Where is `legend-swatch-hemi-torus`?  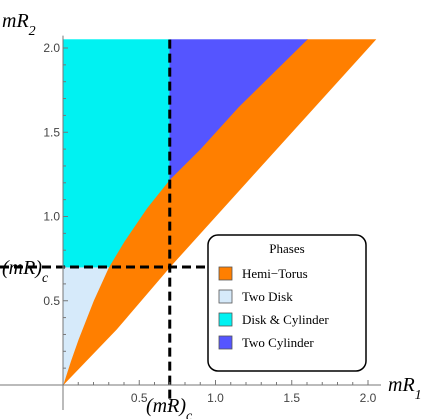
legend-swatch-hemi-torus is located at coordinates (225, 273).